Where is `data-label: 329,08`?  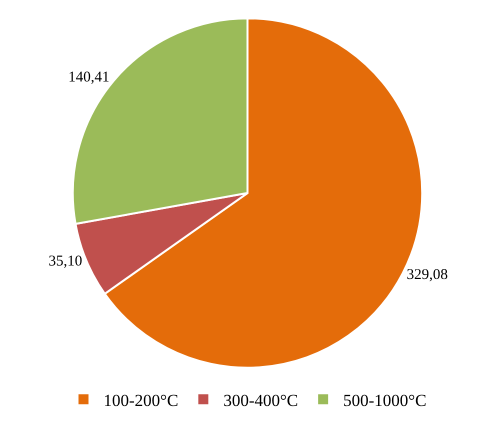 data-label: 329,08 is located at coordinates (427, 275).